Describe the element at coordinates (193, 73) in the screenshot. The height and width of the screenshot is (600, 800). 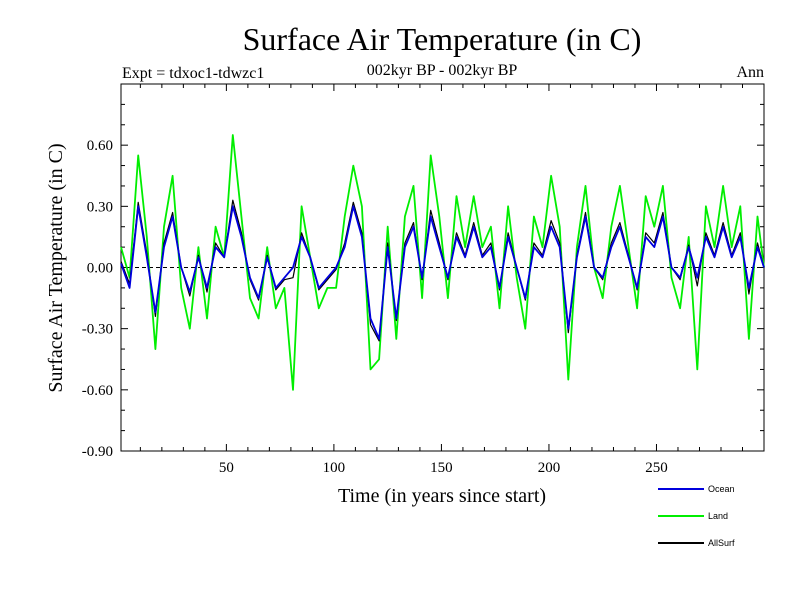
I see `experiment-label: Expt = tdxoc1-tdwzc1` at that location.